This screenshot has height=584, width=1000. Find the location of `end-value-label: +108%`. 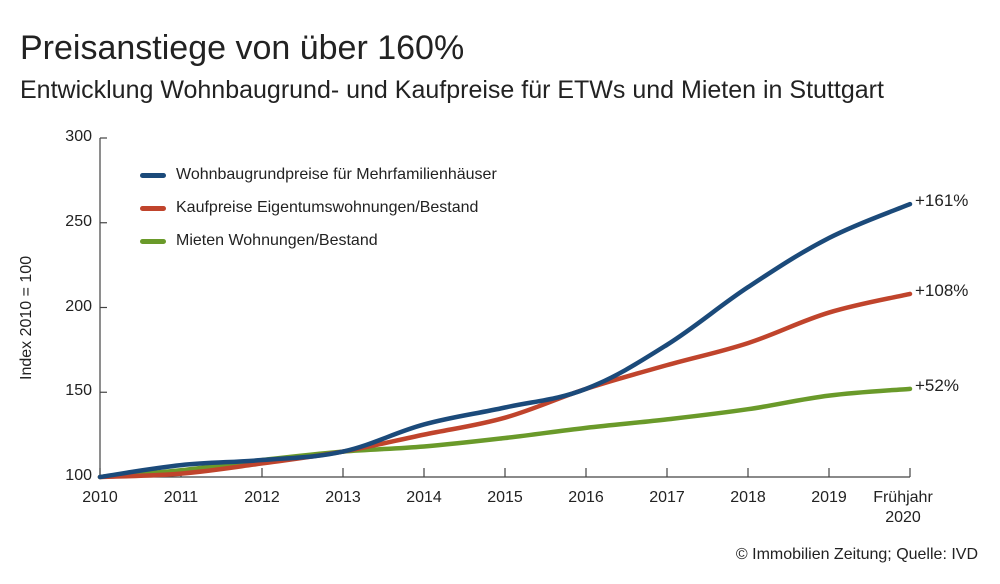

end-value-label: +108% is located at coordinates (942, 290).